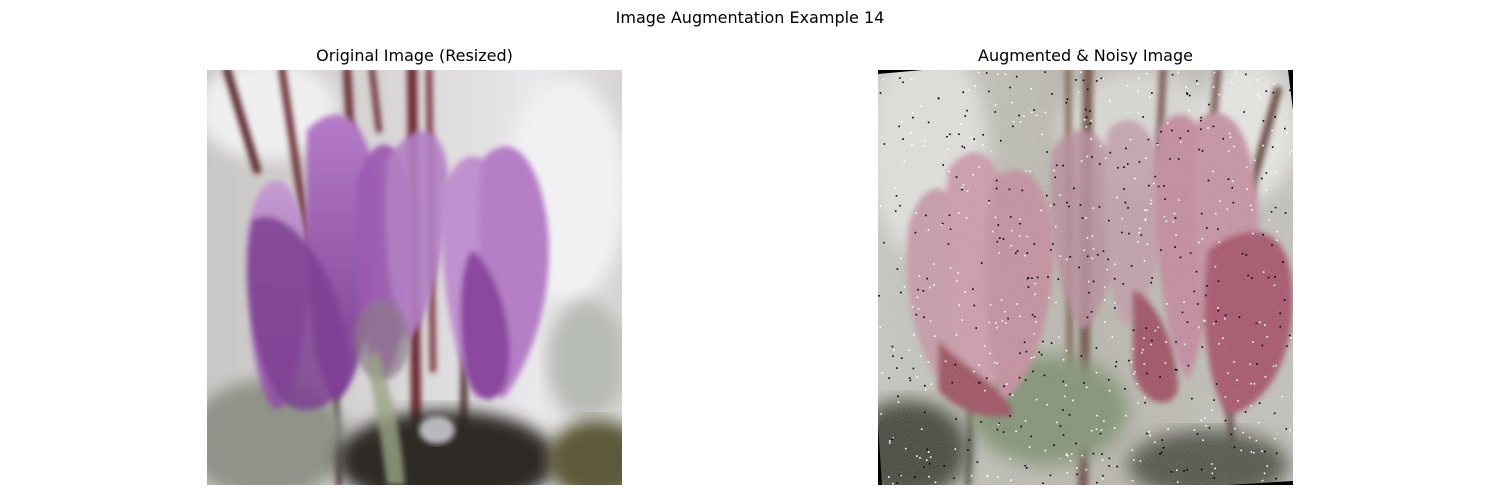 The height and width of the screenshot is (500, 1500). I want to click on figure-title: Image Augmentation Example 14, so click(750, 18).